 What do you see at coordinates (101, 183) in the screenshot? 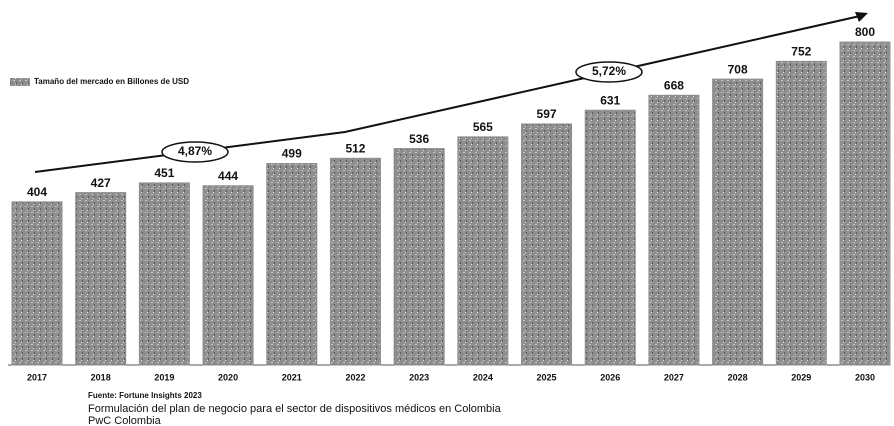
I see `data-label: 427` at bounding box center [101, 183].